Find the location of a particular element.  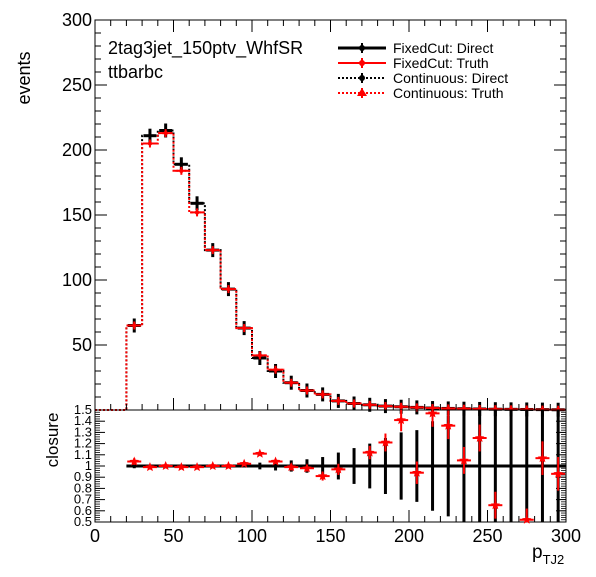

ratio-y-tick-label: 1 is located at coordinates (88, 465).